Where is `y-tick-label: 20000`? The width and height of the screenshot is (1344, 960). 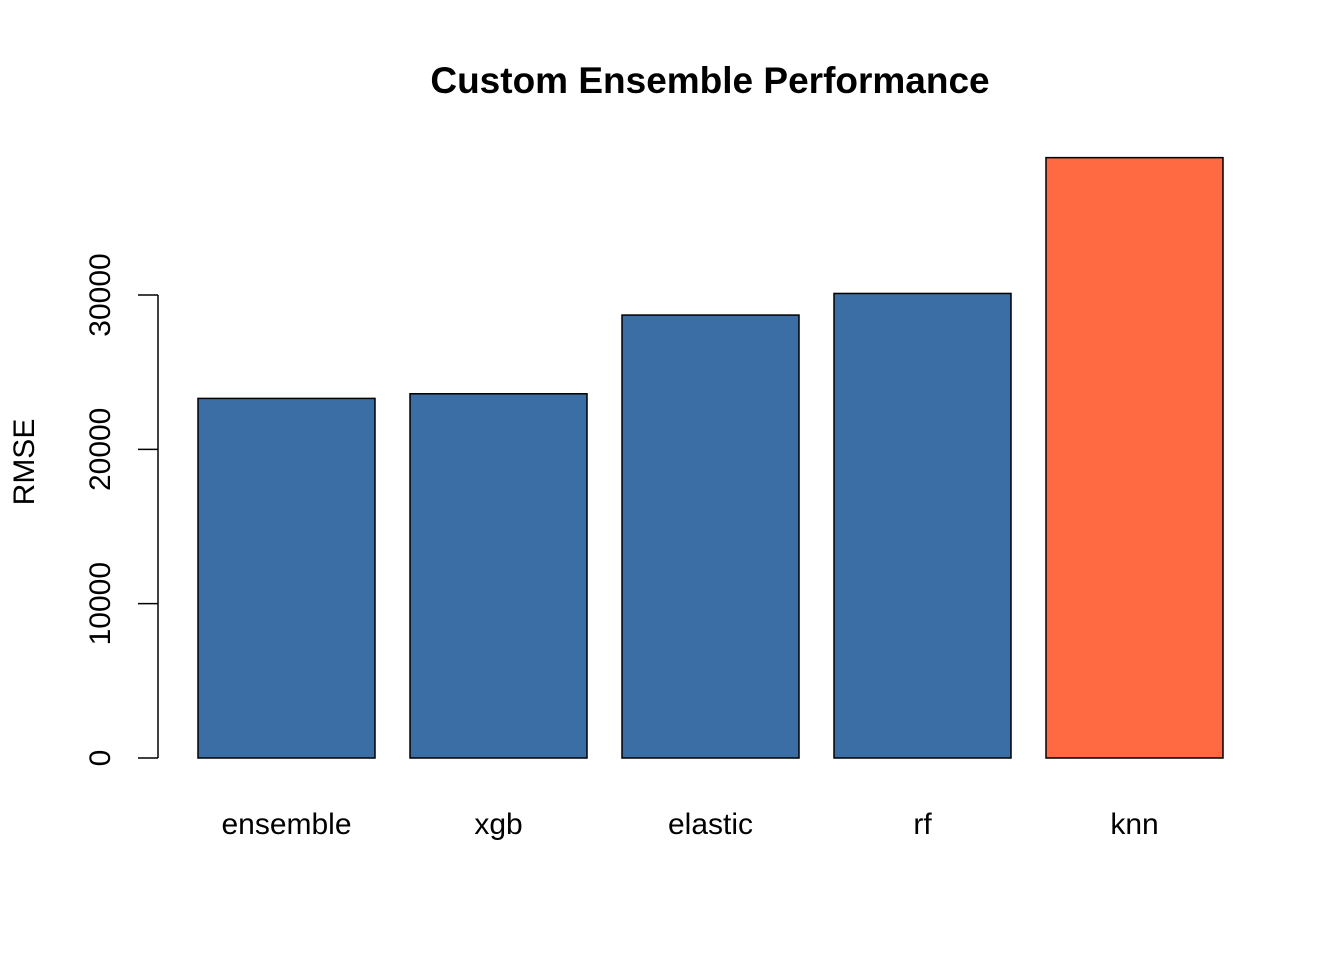
y-tick-label: 20000 is located at coordinates (100, 449).